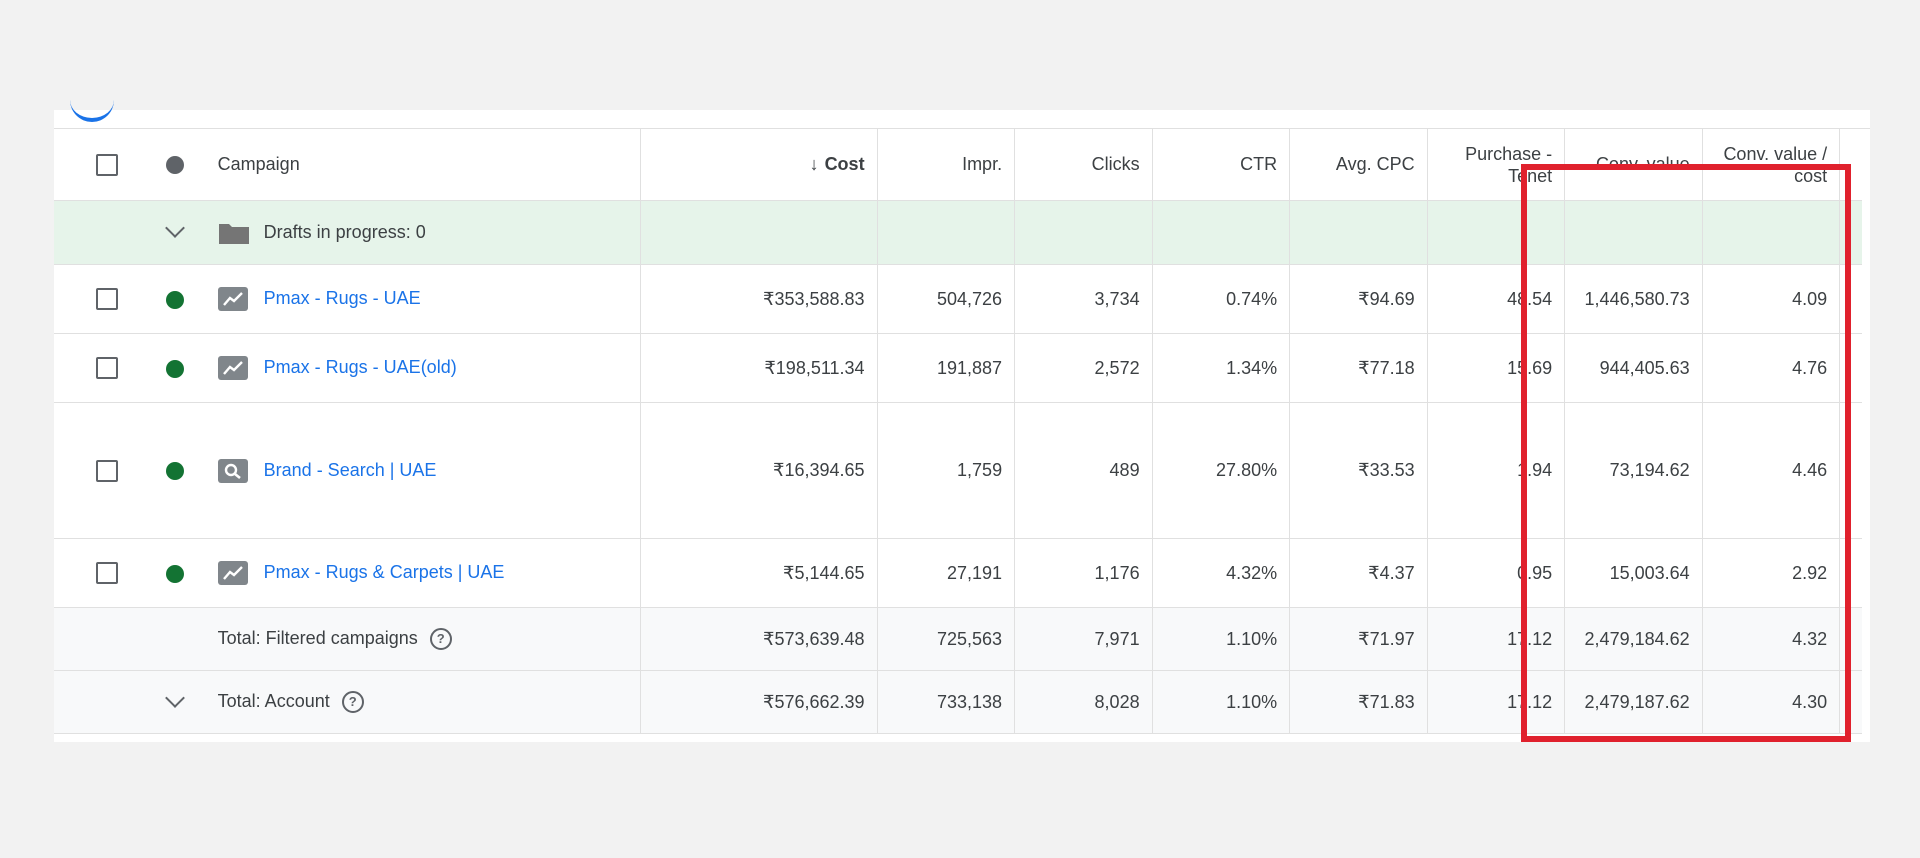 The height and width of the screenshot is (858, 1920). I want to click on drafts-cell: Drafts in progress: 0, so click(423, 233).